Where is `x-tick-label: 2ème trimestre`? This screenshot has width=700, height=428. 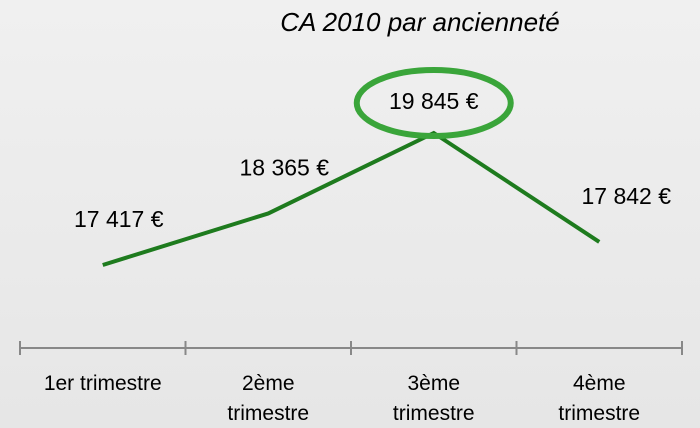
x-tick-label: 2ème trimestre is located at coordinates (268, 398).